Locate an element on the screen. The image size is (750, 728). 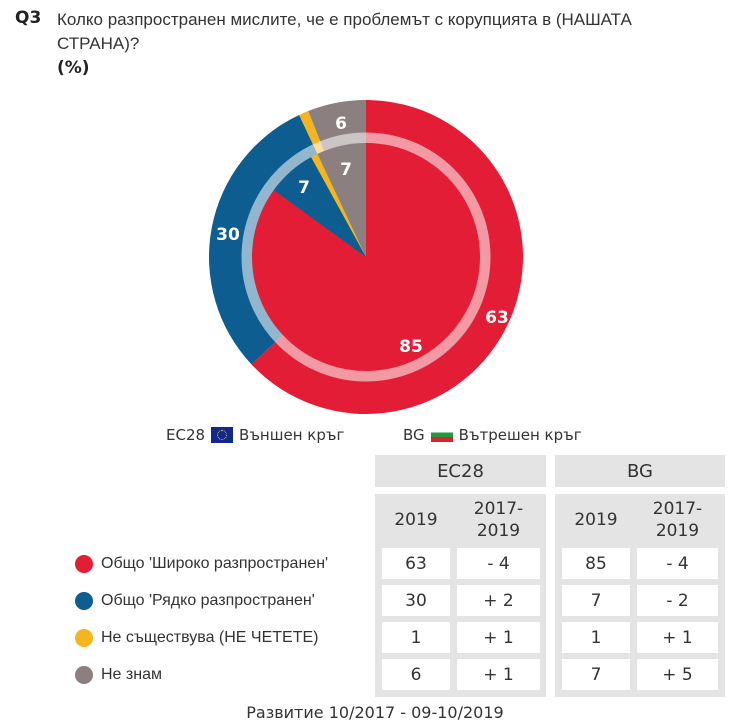
cell-bg-change: - 4 is located at coordinates (677, 563).